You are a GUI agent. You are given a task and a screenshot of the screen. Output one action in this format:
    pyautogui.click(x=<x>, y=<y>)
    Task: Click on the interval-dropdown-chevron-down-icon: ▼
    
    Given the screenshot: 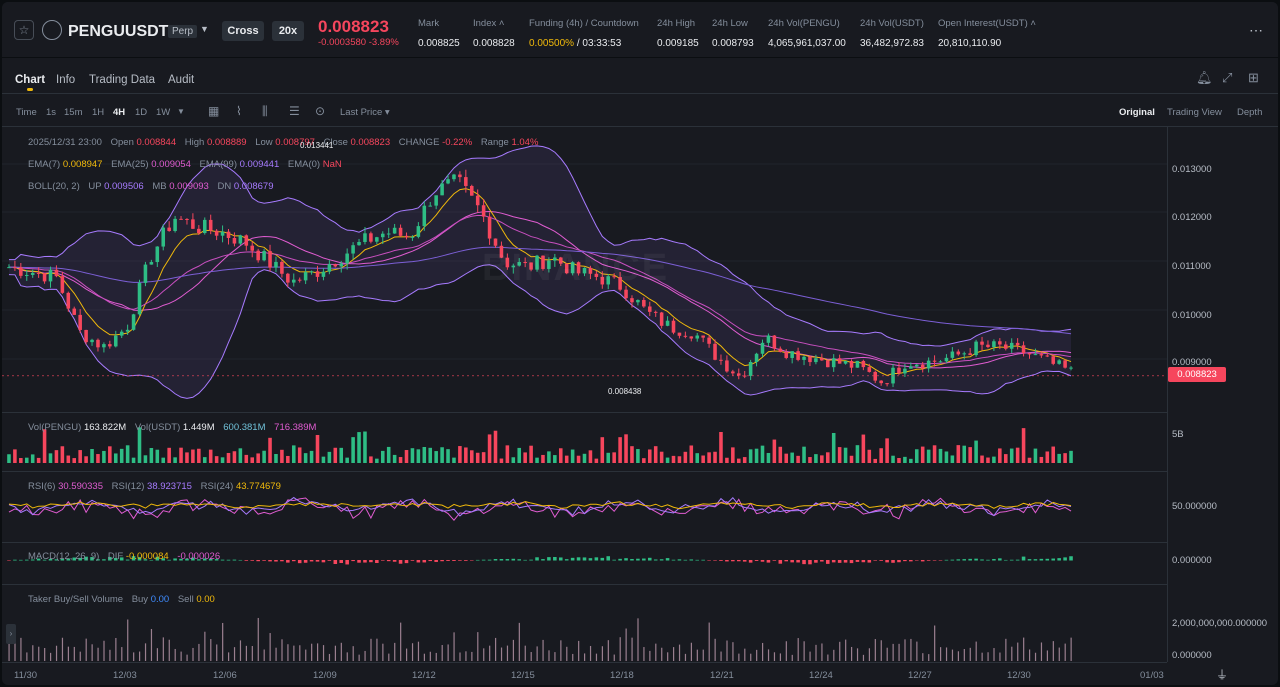 What is the action you would take?
    pyautogui.click(x=181, y=111)
    